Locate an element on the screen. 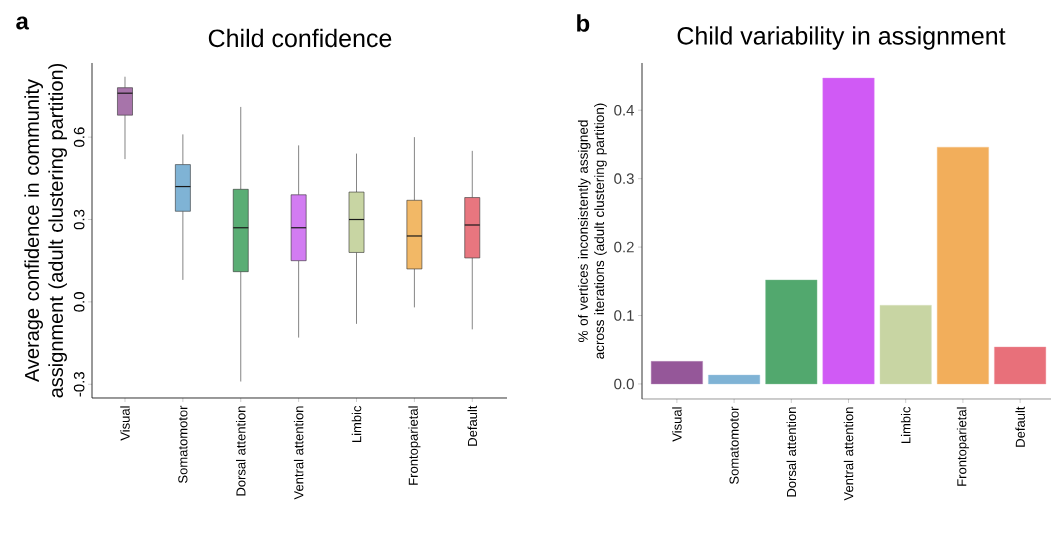 Image resolution: width=1051 pixels, height=535 pixels. y-tick-label: 0.1 is located at coordinates (624, 315).